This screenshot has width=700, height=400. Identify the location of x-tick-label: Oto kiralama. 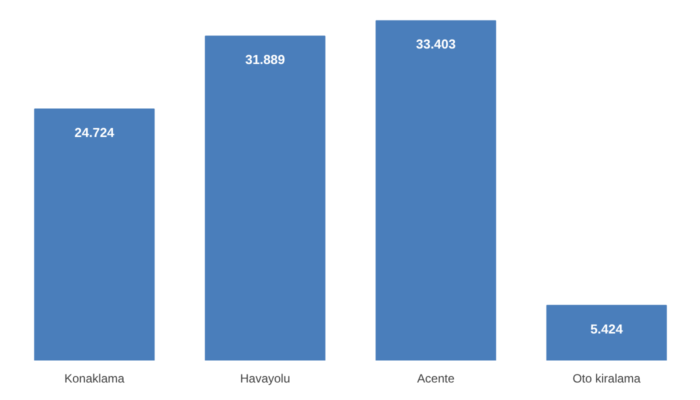
(606, 379).